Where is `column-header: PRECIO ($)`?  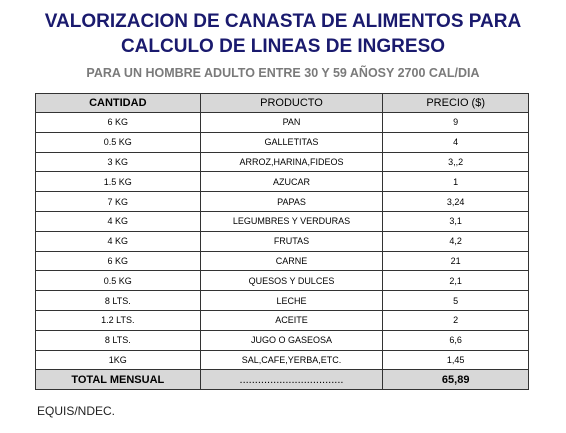 column-header: PRECIO ($) is located at coordinates (455, 103).